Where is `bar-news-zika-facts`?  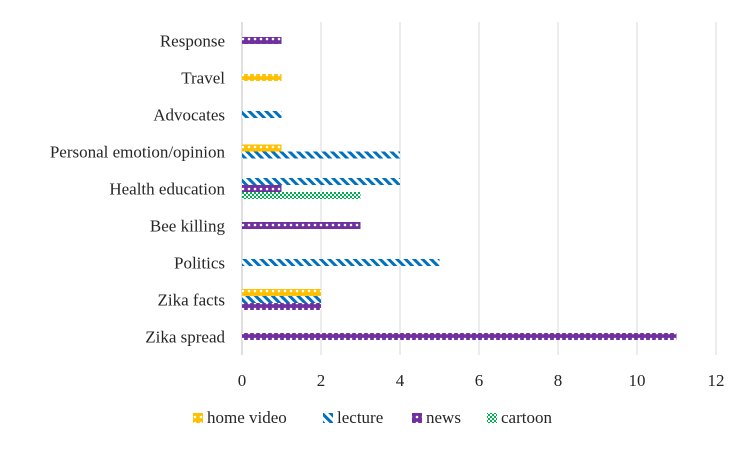 bar-news-zika-facts is located at coordinates (281, 306).